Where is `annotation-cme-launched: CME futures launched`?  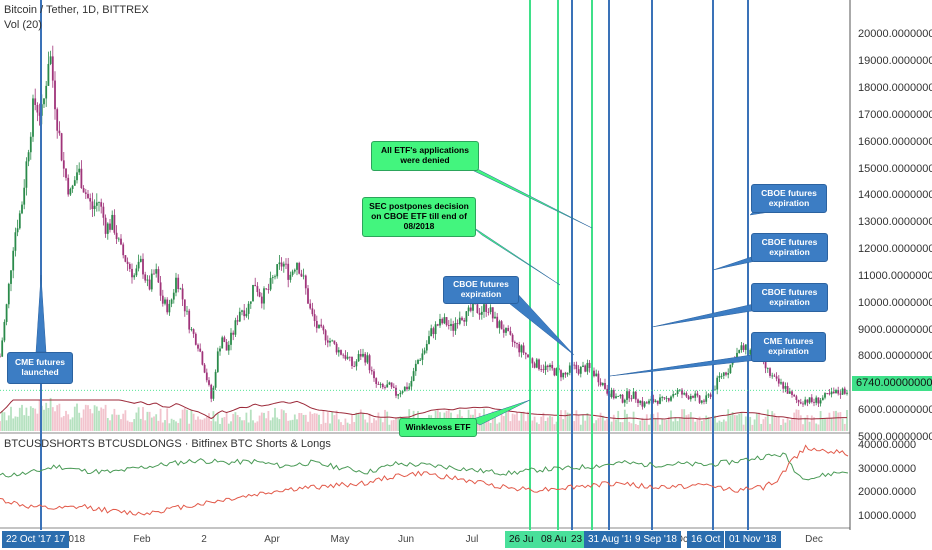 annotation-cme-launched: CME futures launched is located at coordinates (40, 368).